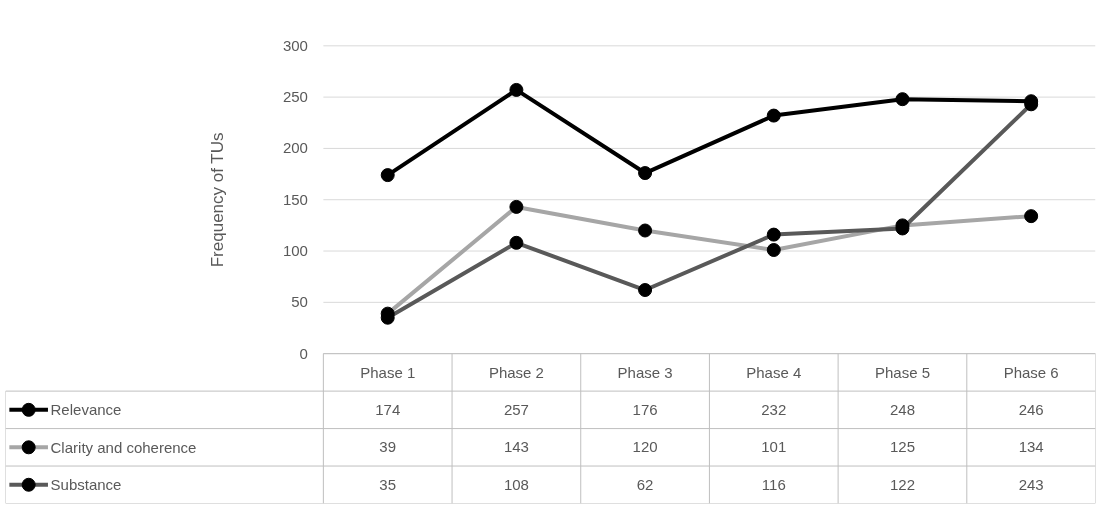 Image resolution: width=1111 pixels, height=525 pixels. I want to click on data-label: 246, so click(1031, 409).